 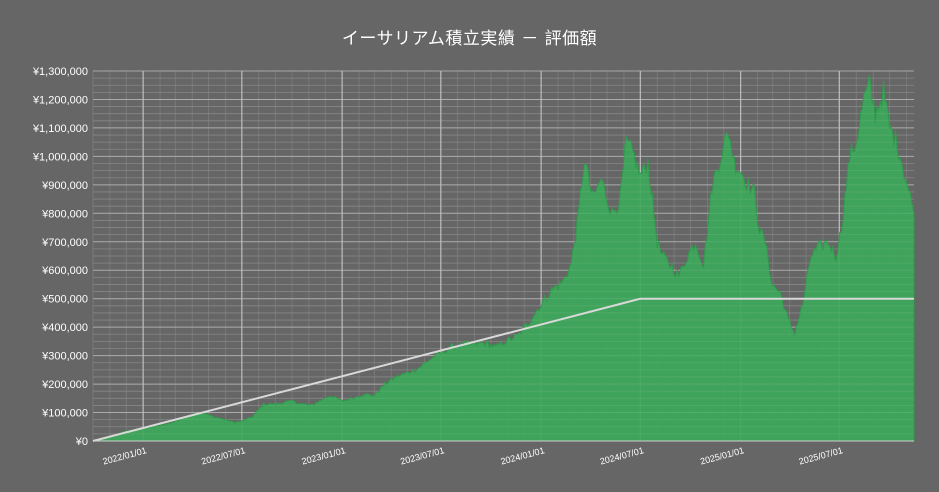 I want to click on x-tick-label: 2025/07/01, so click(x=821, y=455).